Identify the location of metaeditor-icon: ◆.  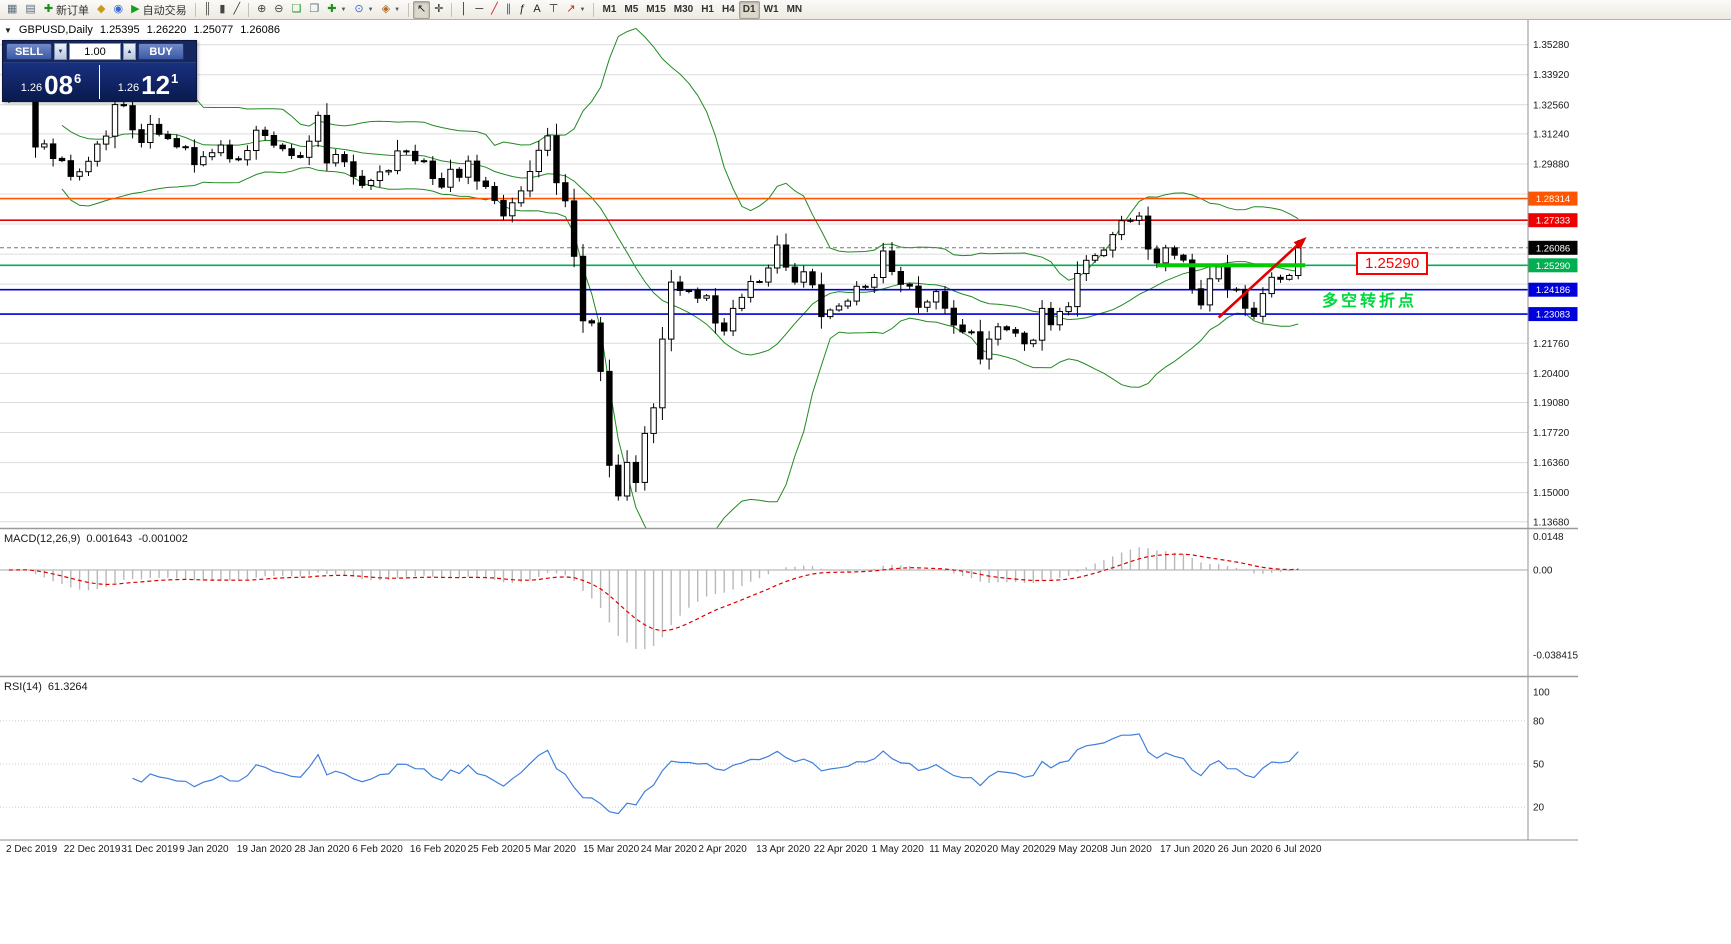
(101, 9).